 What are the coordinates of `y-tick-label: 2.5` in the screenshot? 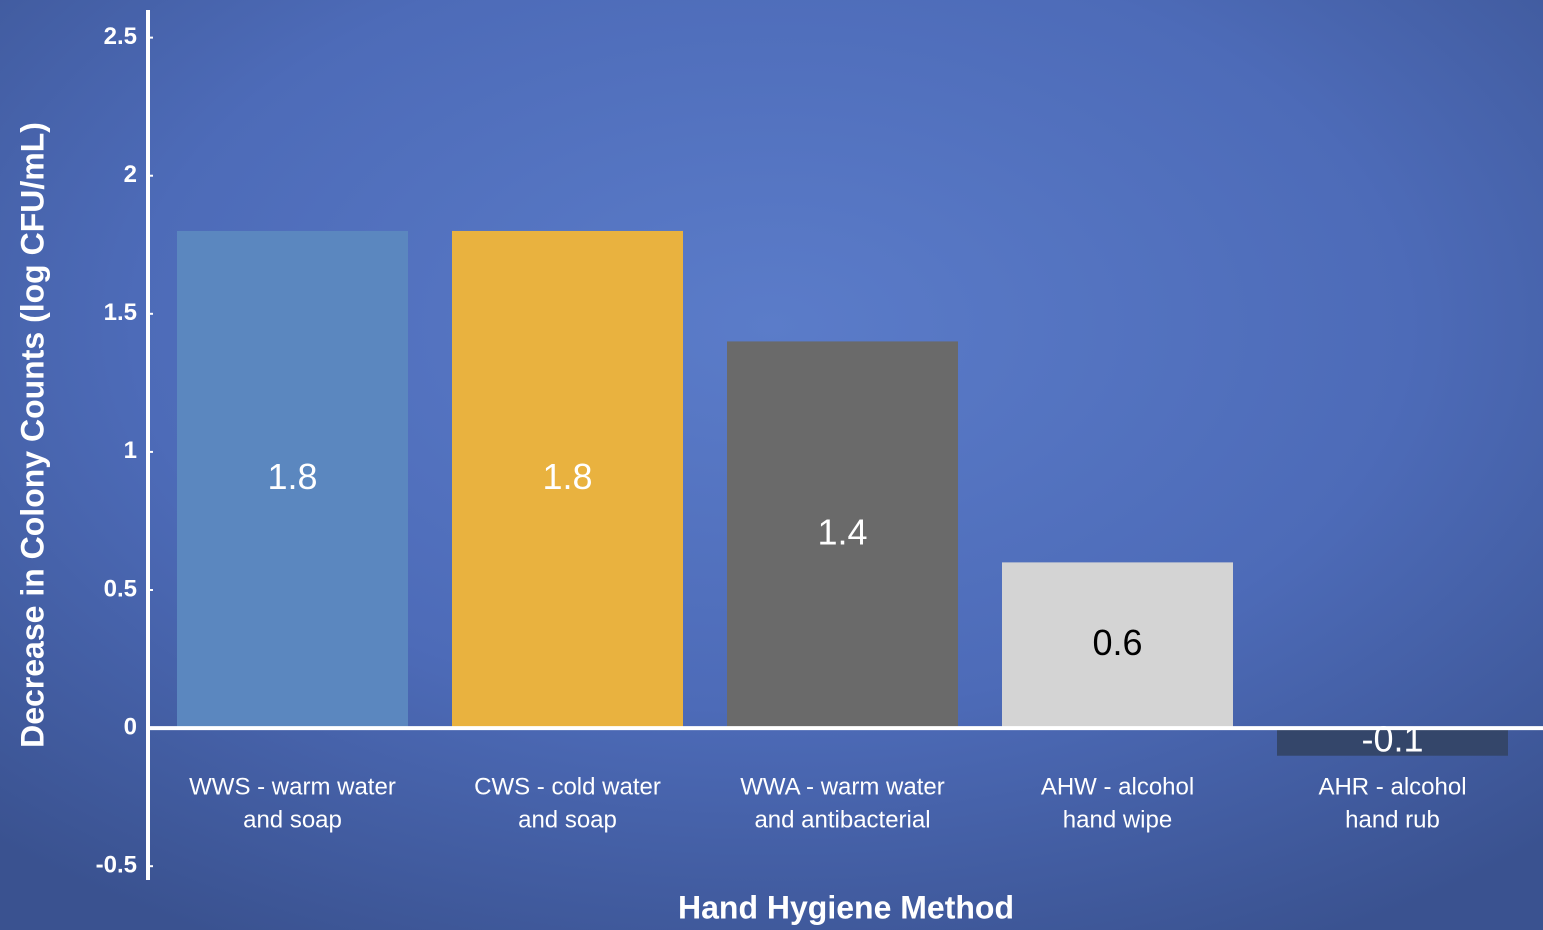 It's located at (120, 36).